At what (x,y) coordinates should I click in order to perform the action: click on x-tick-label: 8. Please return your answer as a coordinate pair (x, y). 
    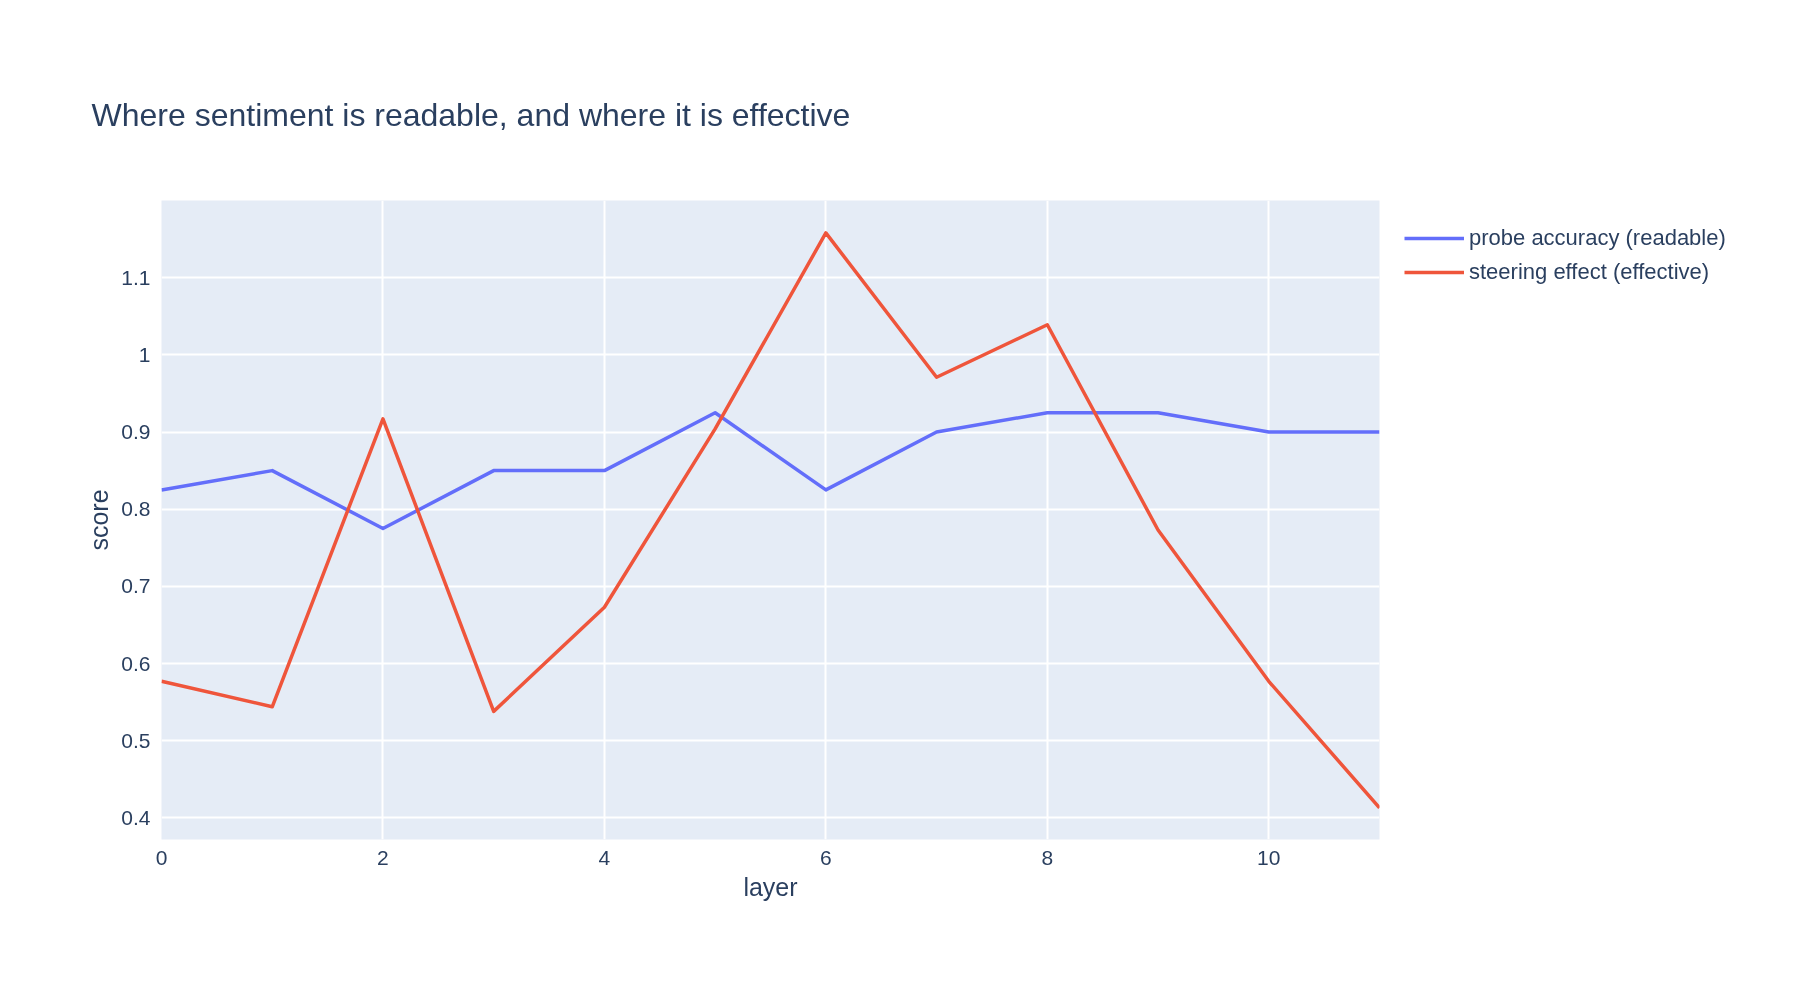
    Looking at the image, I should click on (1047, 857).